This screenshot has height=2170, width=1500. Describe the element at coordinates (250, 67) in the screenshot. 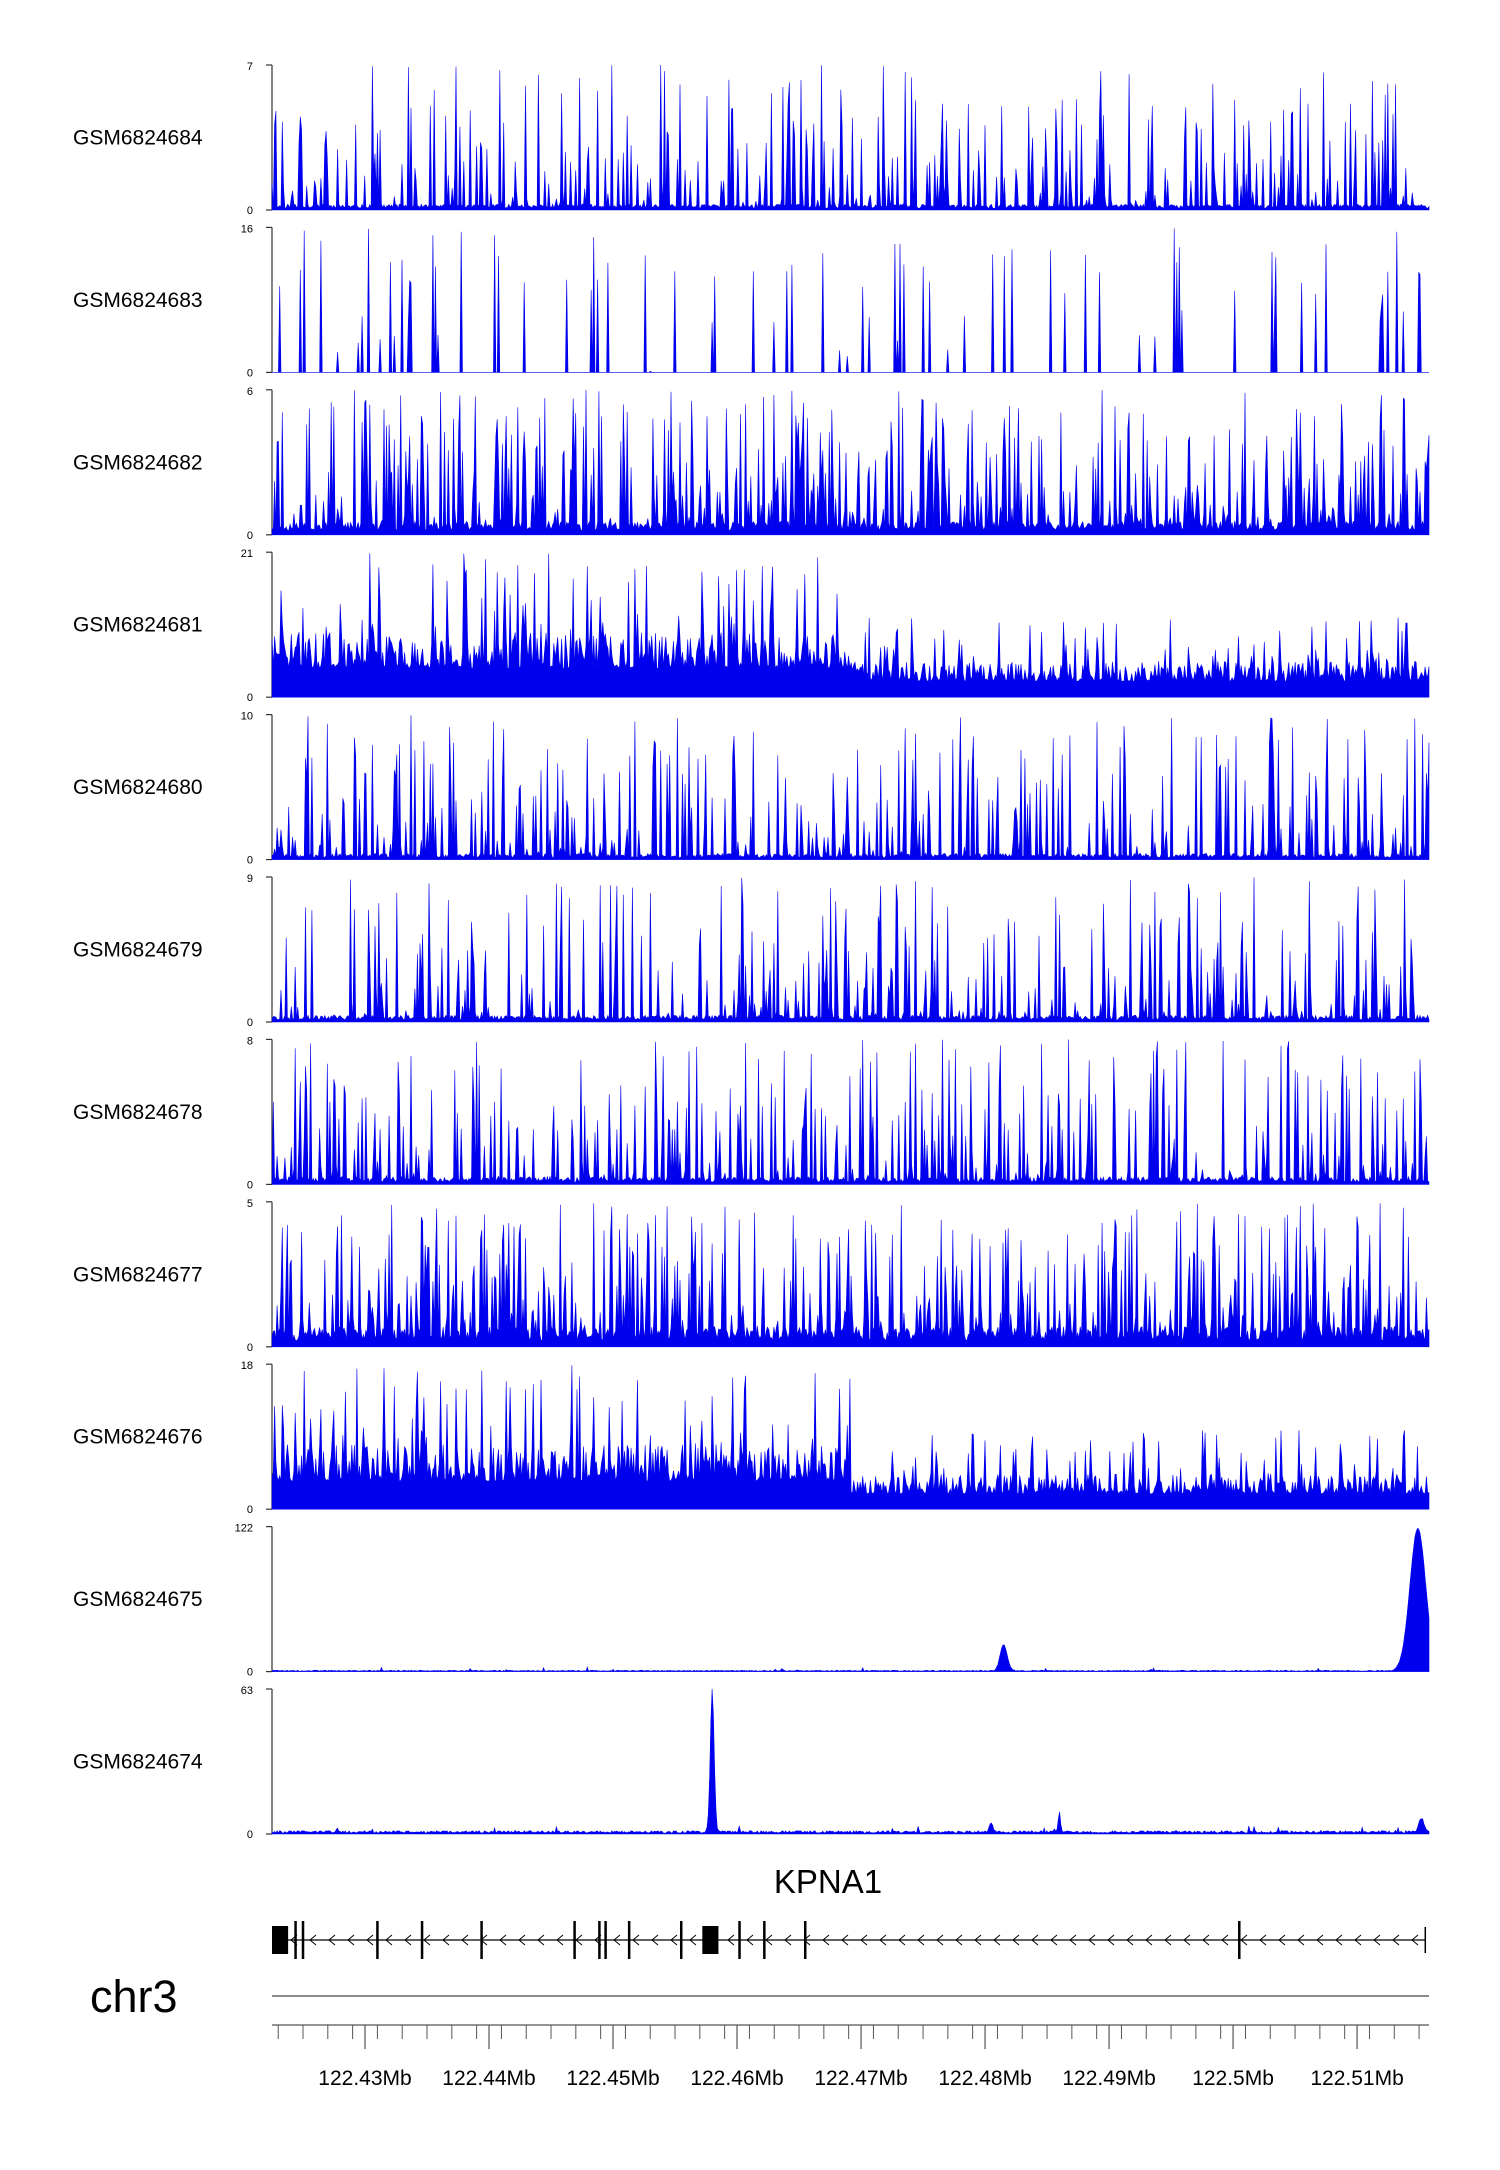

I see `y-max-label: 7` at that location.